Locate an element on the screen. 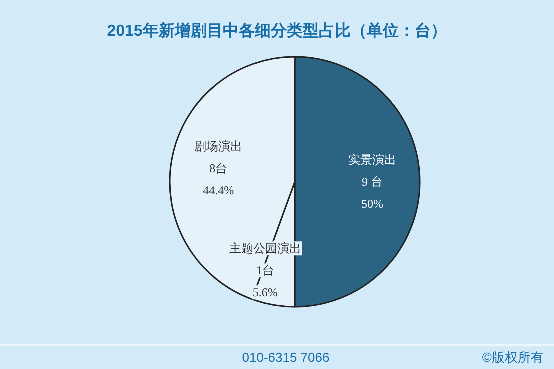 This screenshot has height=369, width=554. text: 44.4% is located at coordinates (218, 191).